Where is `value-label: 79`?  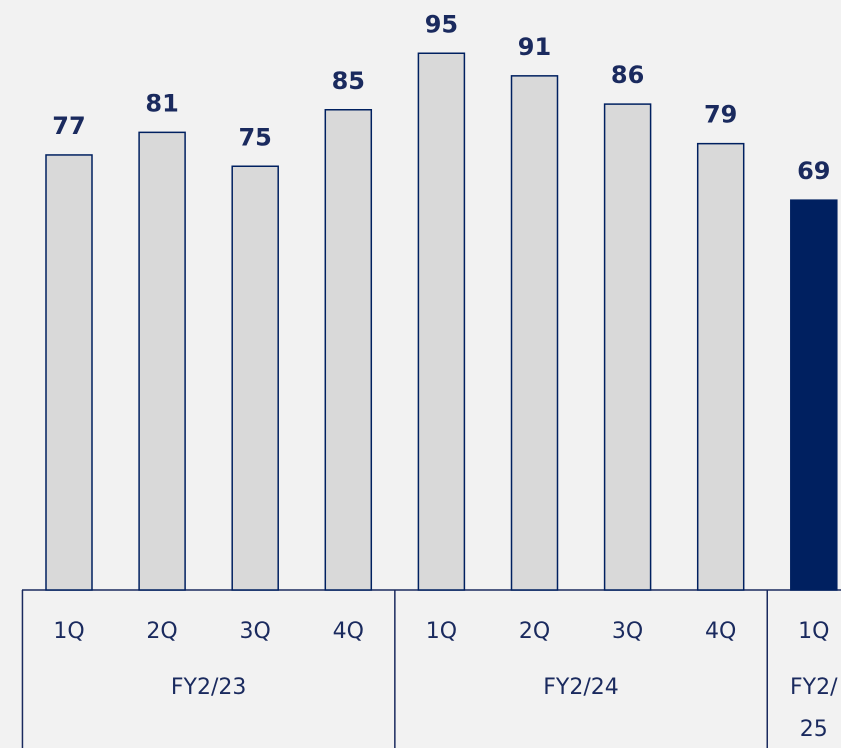 value-label: 79 is located at coordinates (720, 115).